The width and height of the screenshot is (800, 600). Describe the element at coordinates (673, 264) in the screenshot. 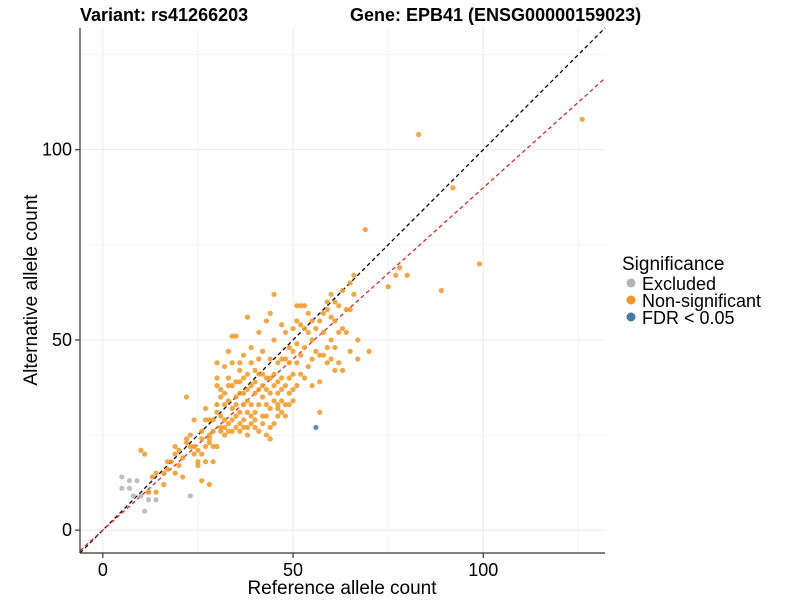

I see `legend-title: Significance` at that location.